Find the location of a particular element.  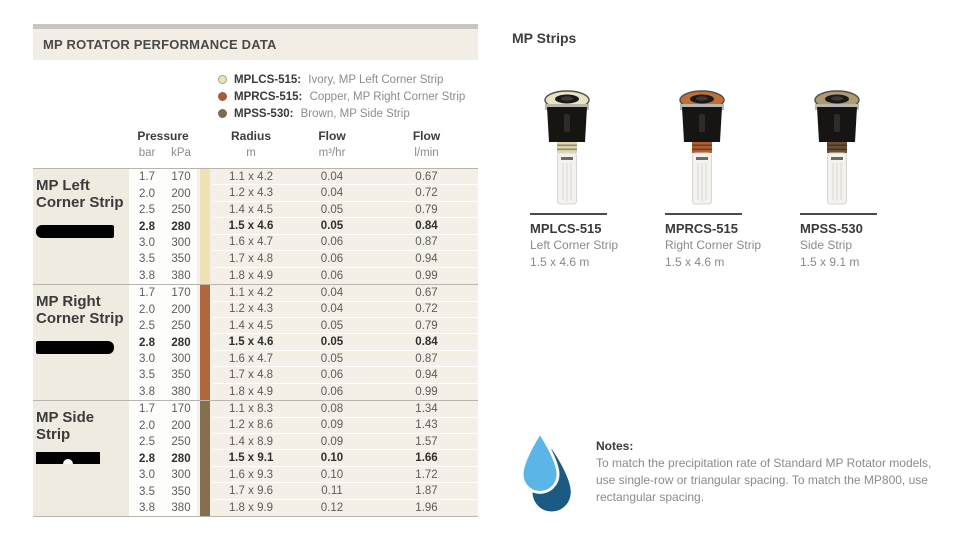

cell-radius: 1.2 x 8.6 is located at coordinates (251, 425).